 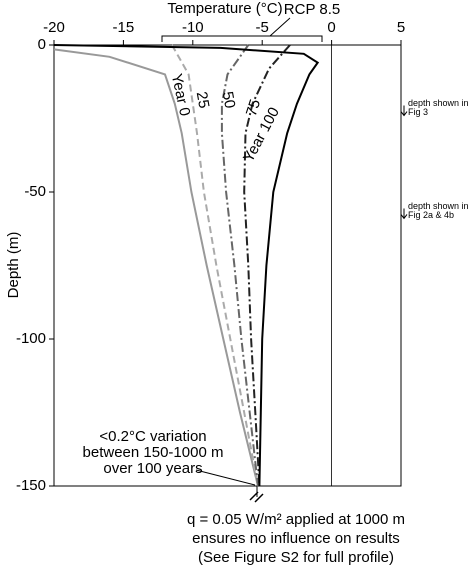 I want to click on annotation: over 100 years, so click(x=152, y=468).